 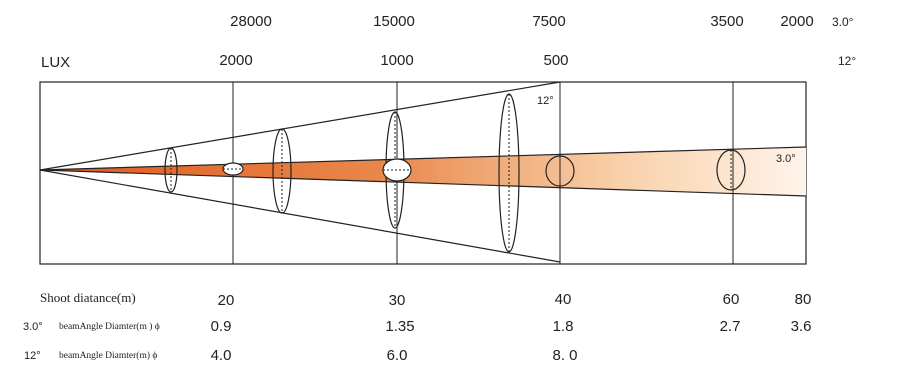 What do you see at coordinates (548, 21) in the screenshot?
I see `lux-3deg-40m: 7500` at bounding box center [548, 21].